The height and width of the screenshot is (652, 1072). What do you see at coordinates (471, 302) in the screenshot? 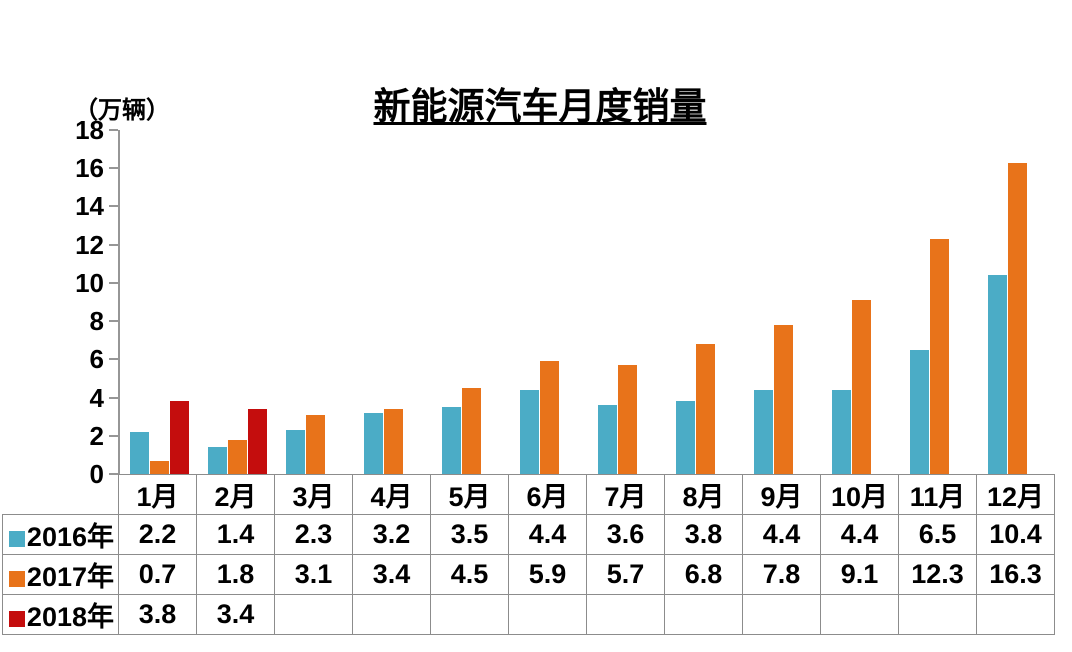
I see `bar-group-5月` at bounding box center [471, 302].